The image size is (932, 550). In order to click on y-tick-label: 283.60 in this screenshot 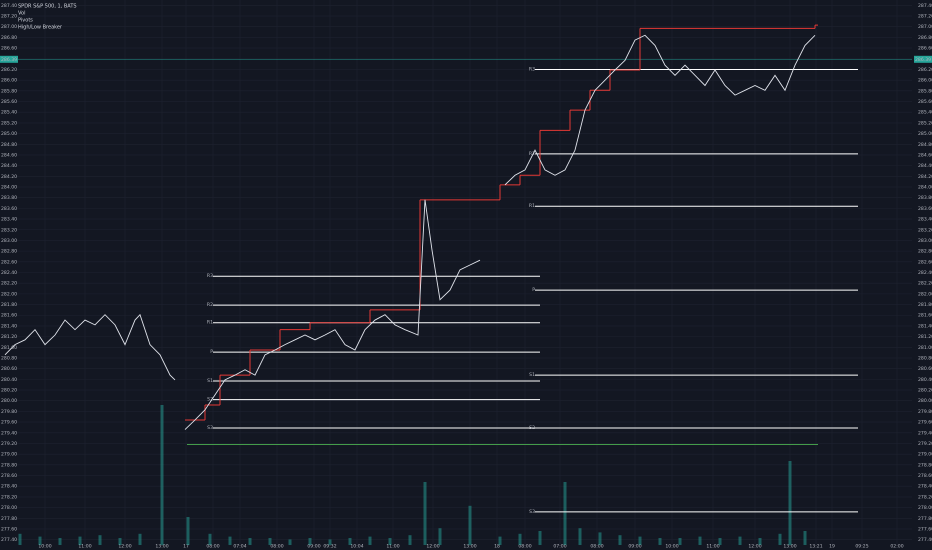, I will do `click(925, 209)`.